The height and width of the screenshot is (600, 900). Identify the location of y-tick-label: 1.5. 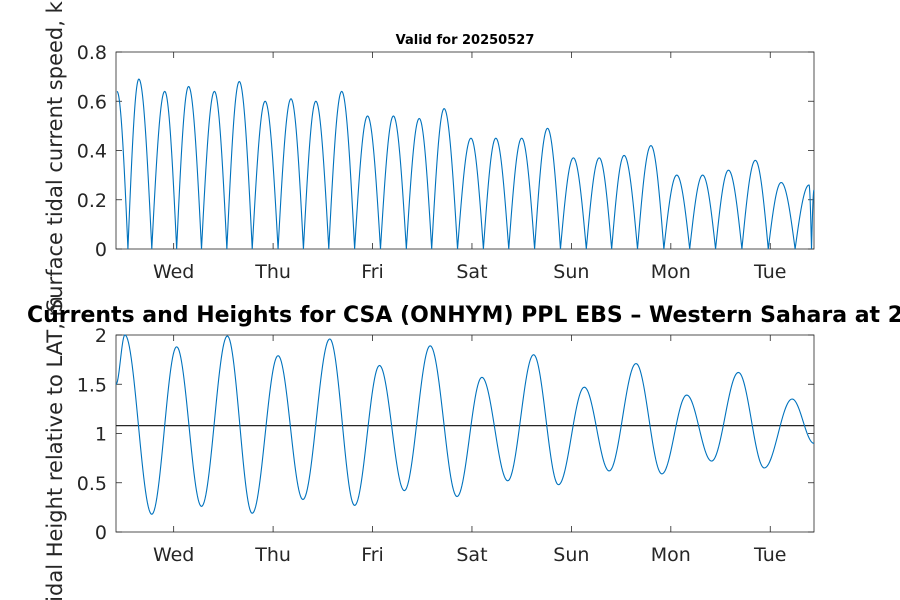
(92, 385).